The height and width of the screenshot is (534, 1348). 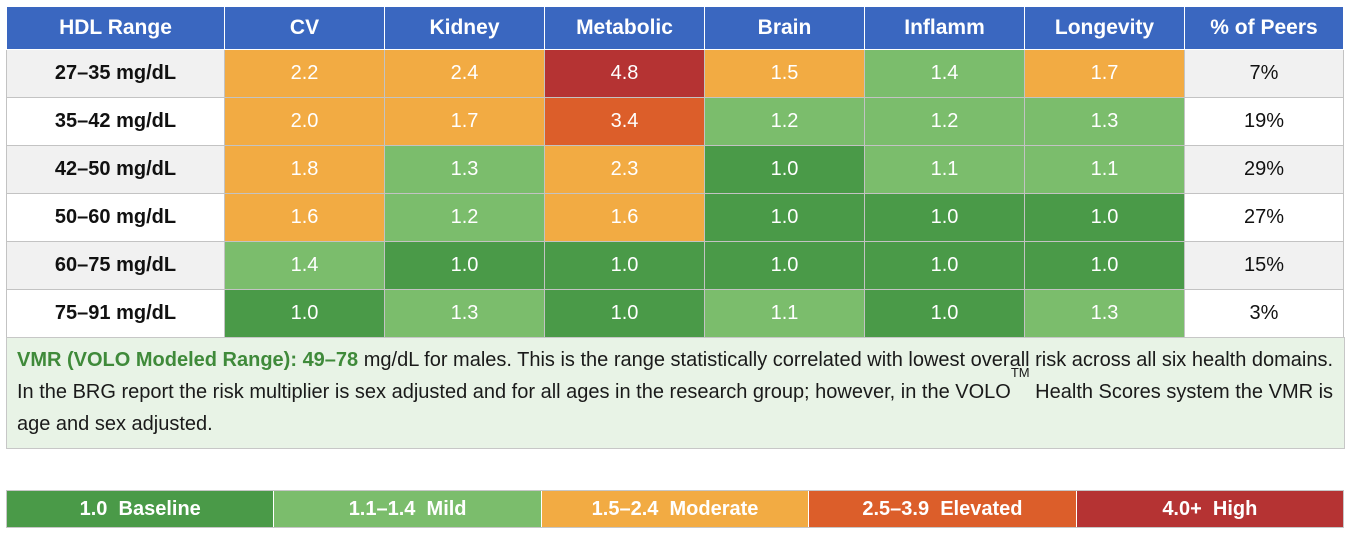 I want to click on peers-percent-cell: 27%, so click(x=1264, y=217).